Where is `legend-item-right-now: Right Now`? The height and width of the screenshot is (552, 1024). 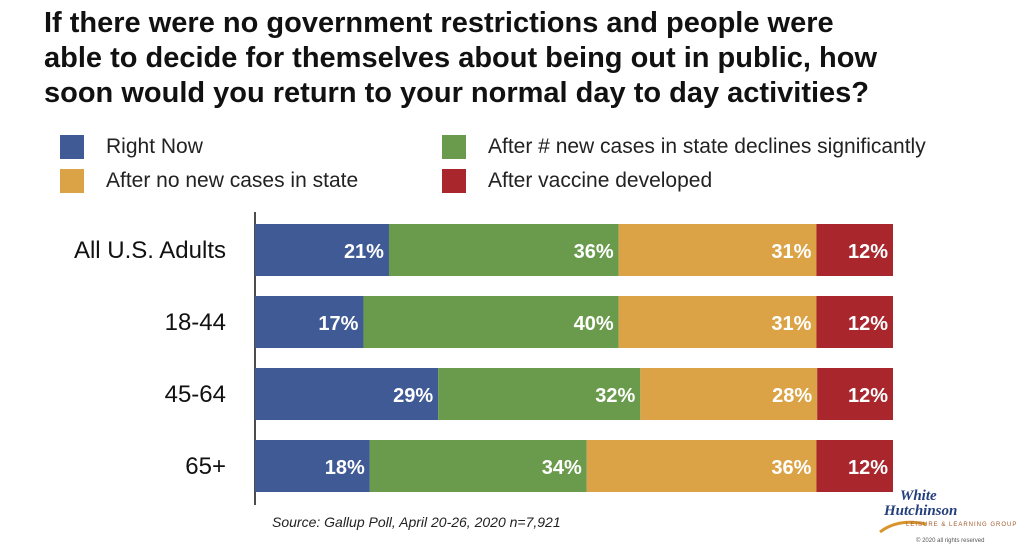 legend-item-right-now: Right Now is located at coordinates (131, 147).